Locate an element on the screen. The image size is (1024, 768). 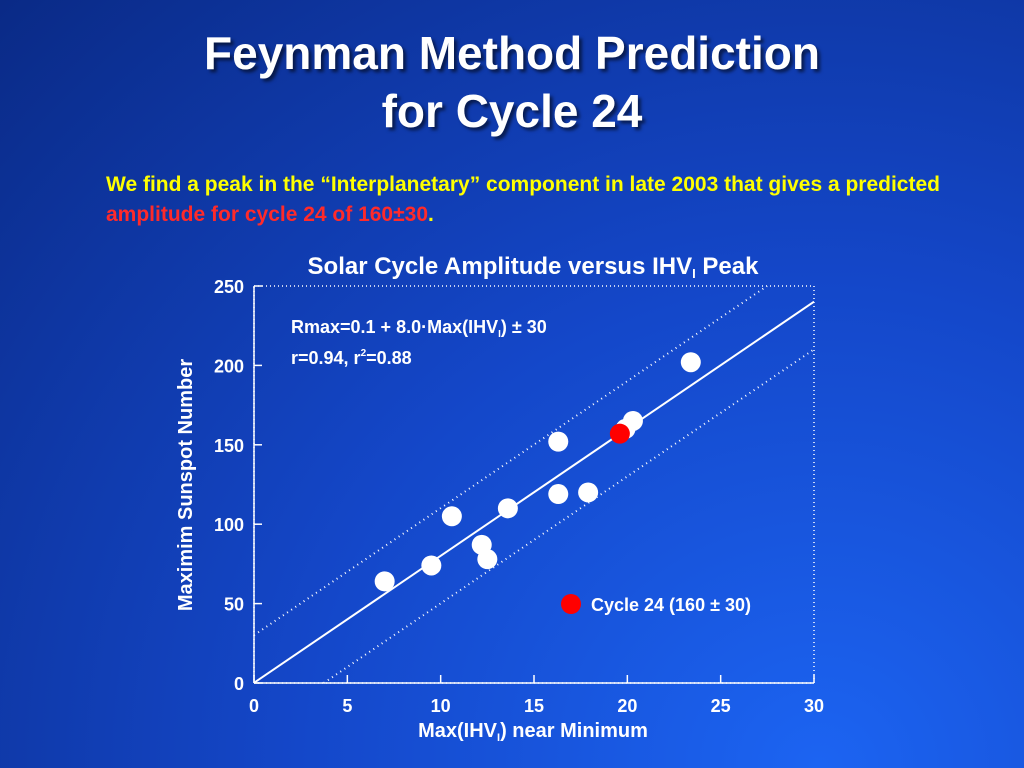
intro-text-end: . is located at coordinates (431, 214).